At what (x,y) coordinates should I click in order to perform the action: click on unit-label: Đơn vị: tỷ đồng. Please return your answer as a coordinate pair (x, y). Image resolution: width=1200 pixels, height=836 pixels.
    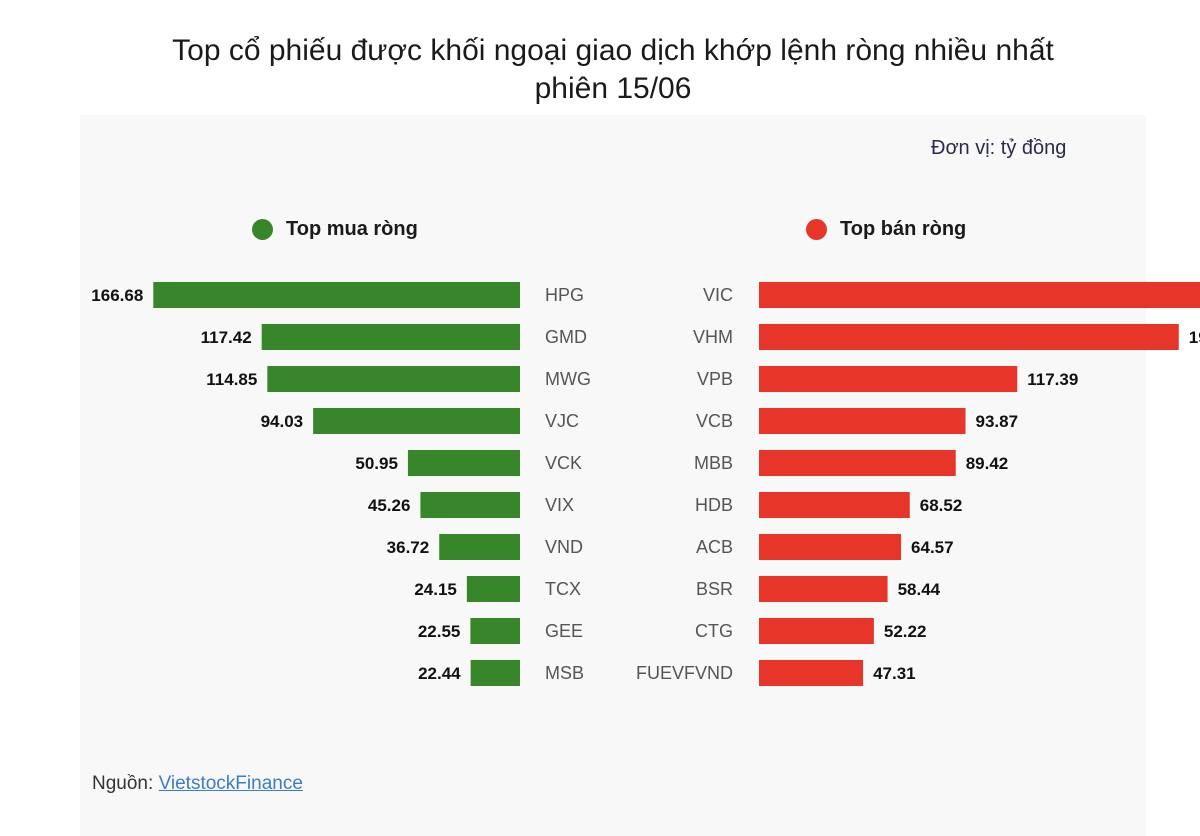
    Looking at the image, I should click on (999, 148).